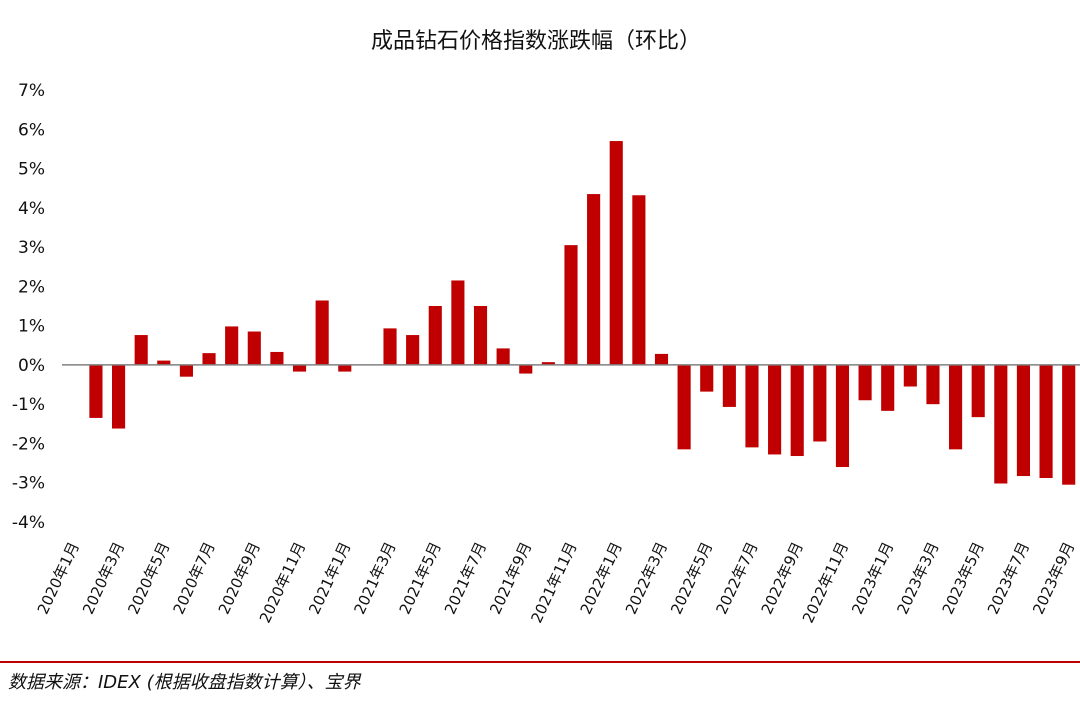  I want to click on y-tick-label: 1%, so click(31, 327).